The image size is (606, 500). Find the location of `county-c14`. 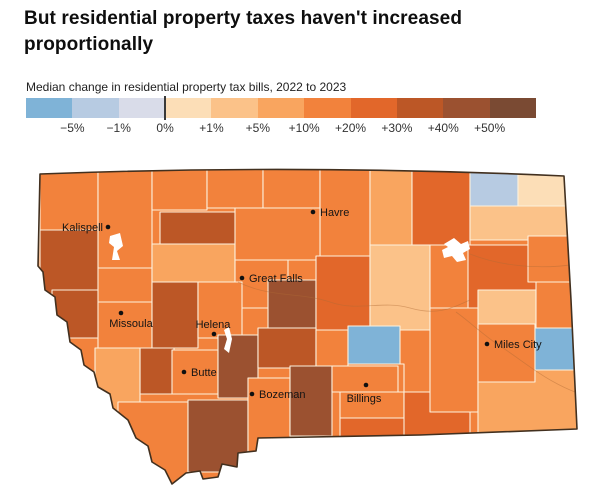

county-c14 is located at coordinates (198, 228).